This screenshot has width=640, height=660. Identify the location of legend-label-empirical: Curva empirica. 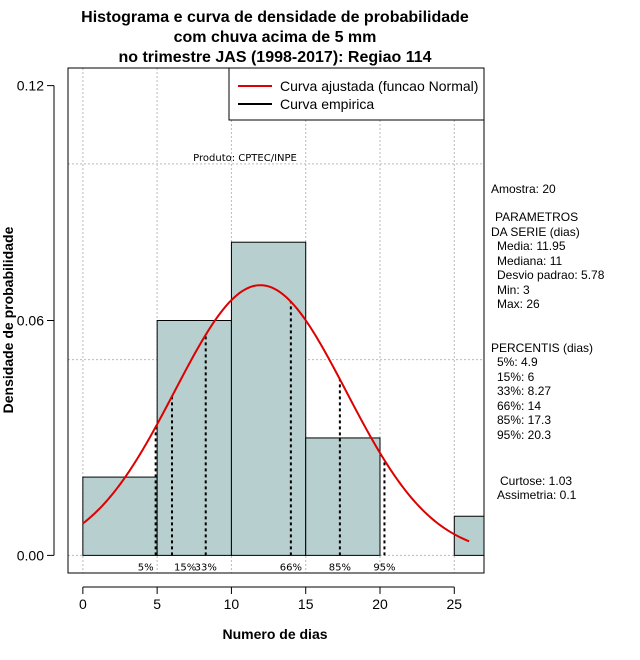
(327, 104).